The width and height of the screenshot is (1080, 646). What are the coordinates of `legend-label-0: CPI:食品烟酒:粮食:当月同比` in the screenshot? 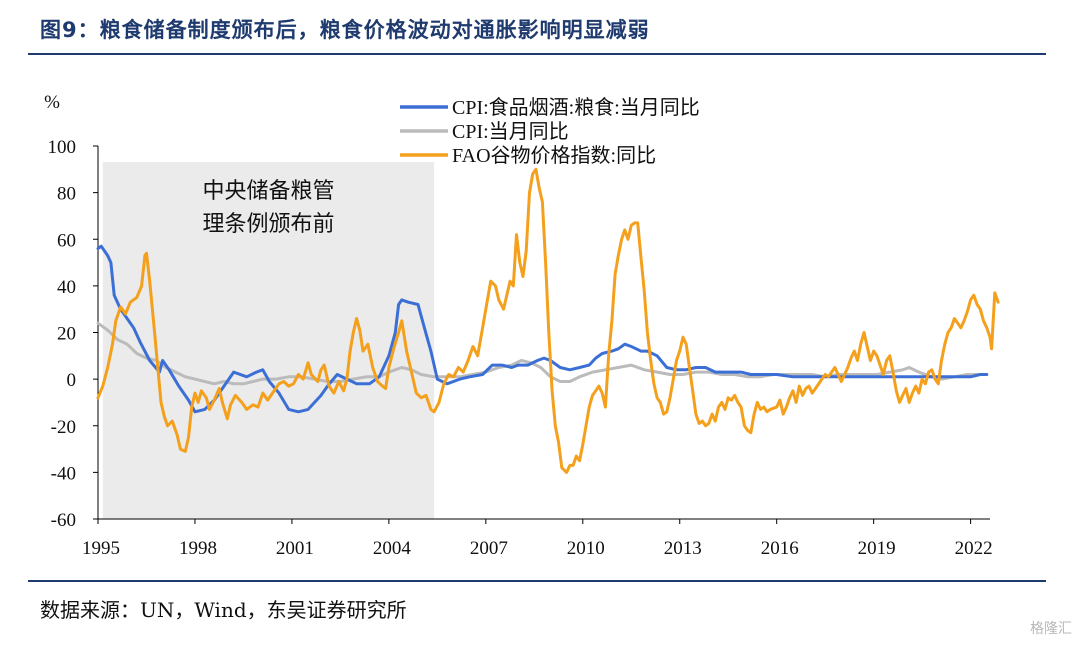 It's located at (576, 107).